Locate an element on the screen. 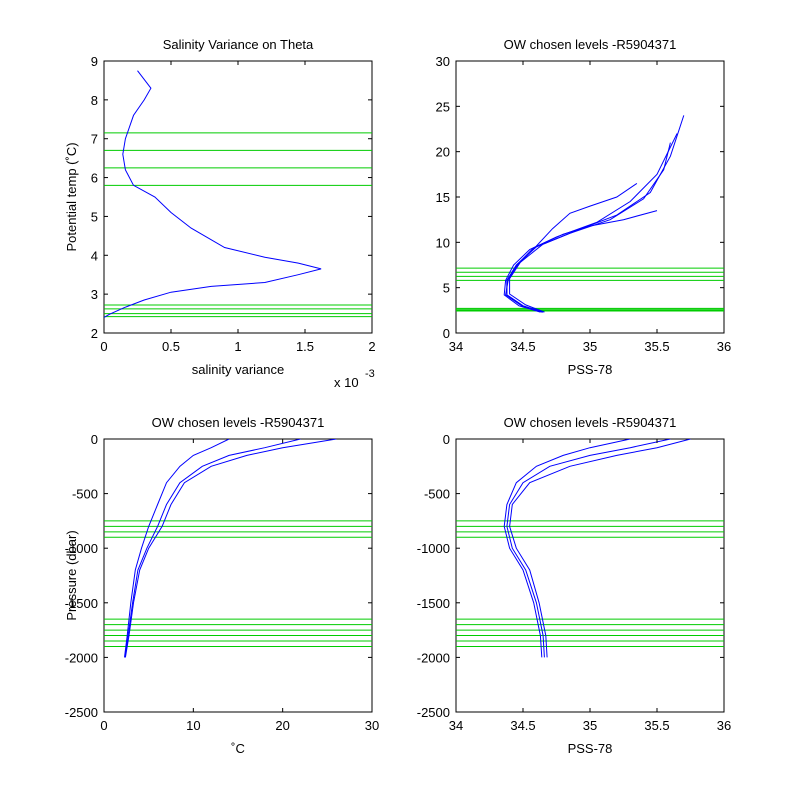  y-tick-label: 25 is located at coordinates (443, 106).